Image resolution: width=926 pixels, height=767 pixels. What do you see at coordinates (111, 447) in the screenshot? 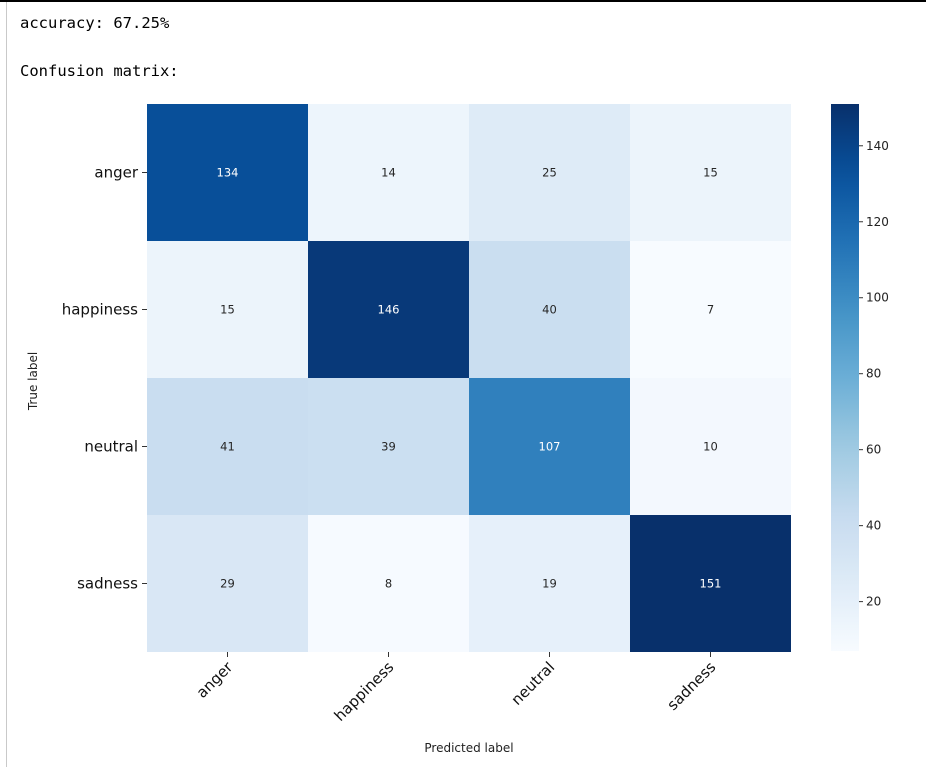
I see `row-tick-label: neutral` at bounding box center [111, 447].